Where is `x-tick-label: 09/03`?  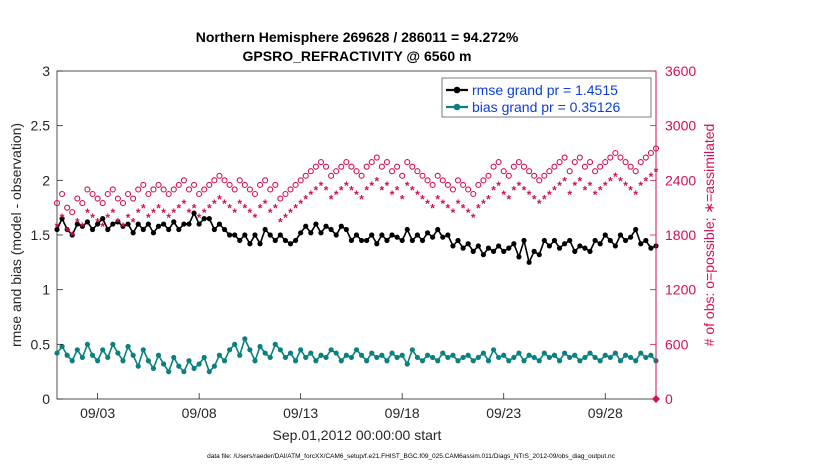
x-tick-label: 09/03 is located at coordinates (97, 413).